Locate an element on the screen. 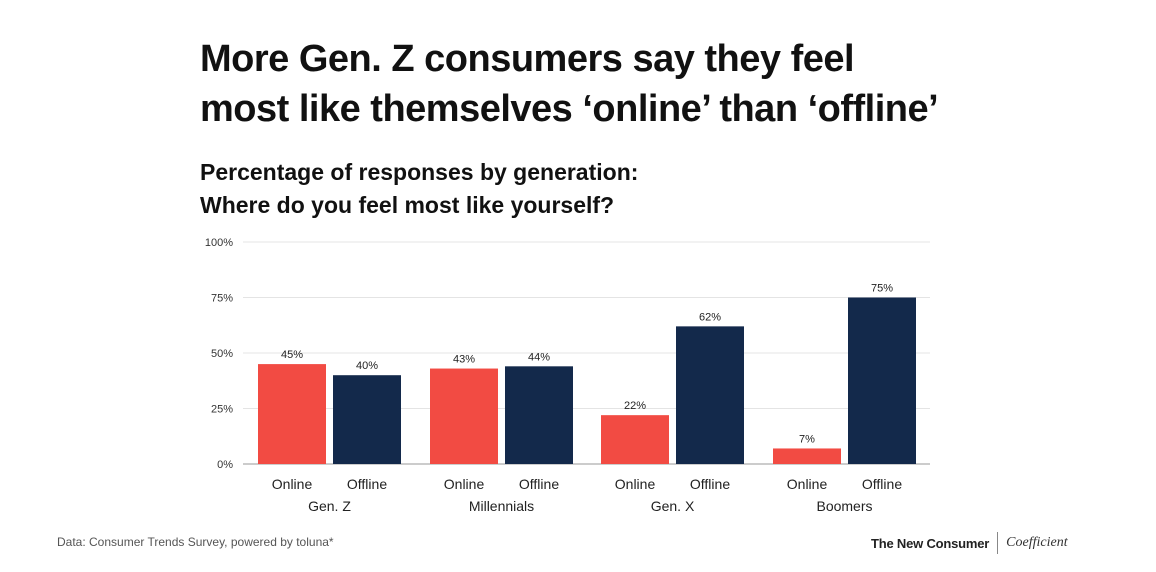 This screenshot has width=1156, height=572. series-label-gen-z-online: Online is located at coordinates (292, 484).